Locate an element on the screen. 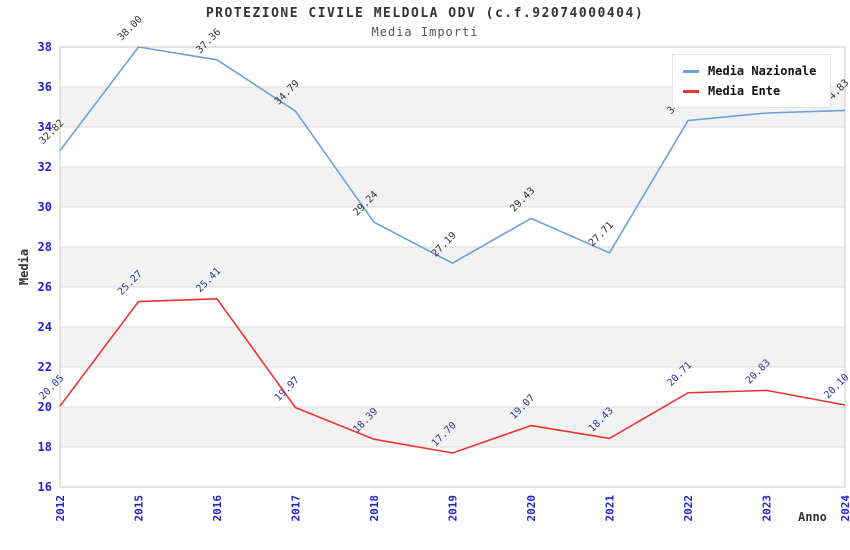 The image size is (850, 550). legend-item: Media Ente is located at coordinates (749, 91).